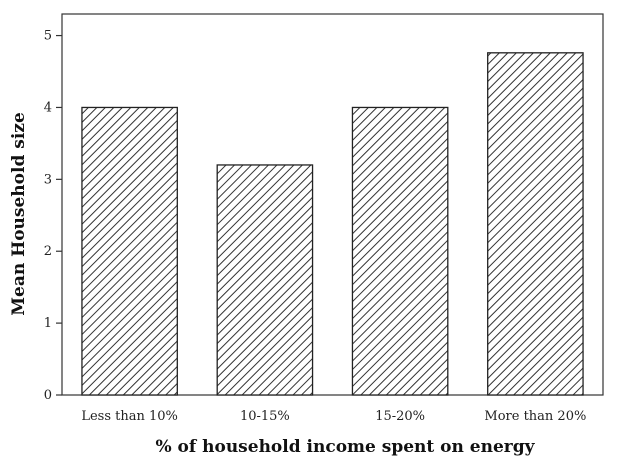 The image size is (621, 459). Describe the element at coordinates (535, 416) in the screenshot. I see `x-tick-label: More than 20%` at that location.